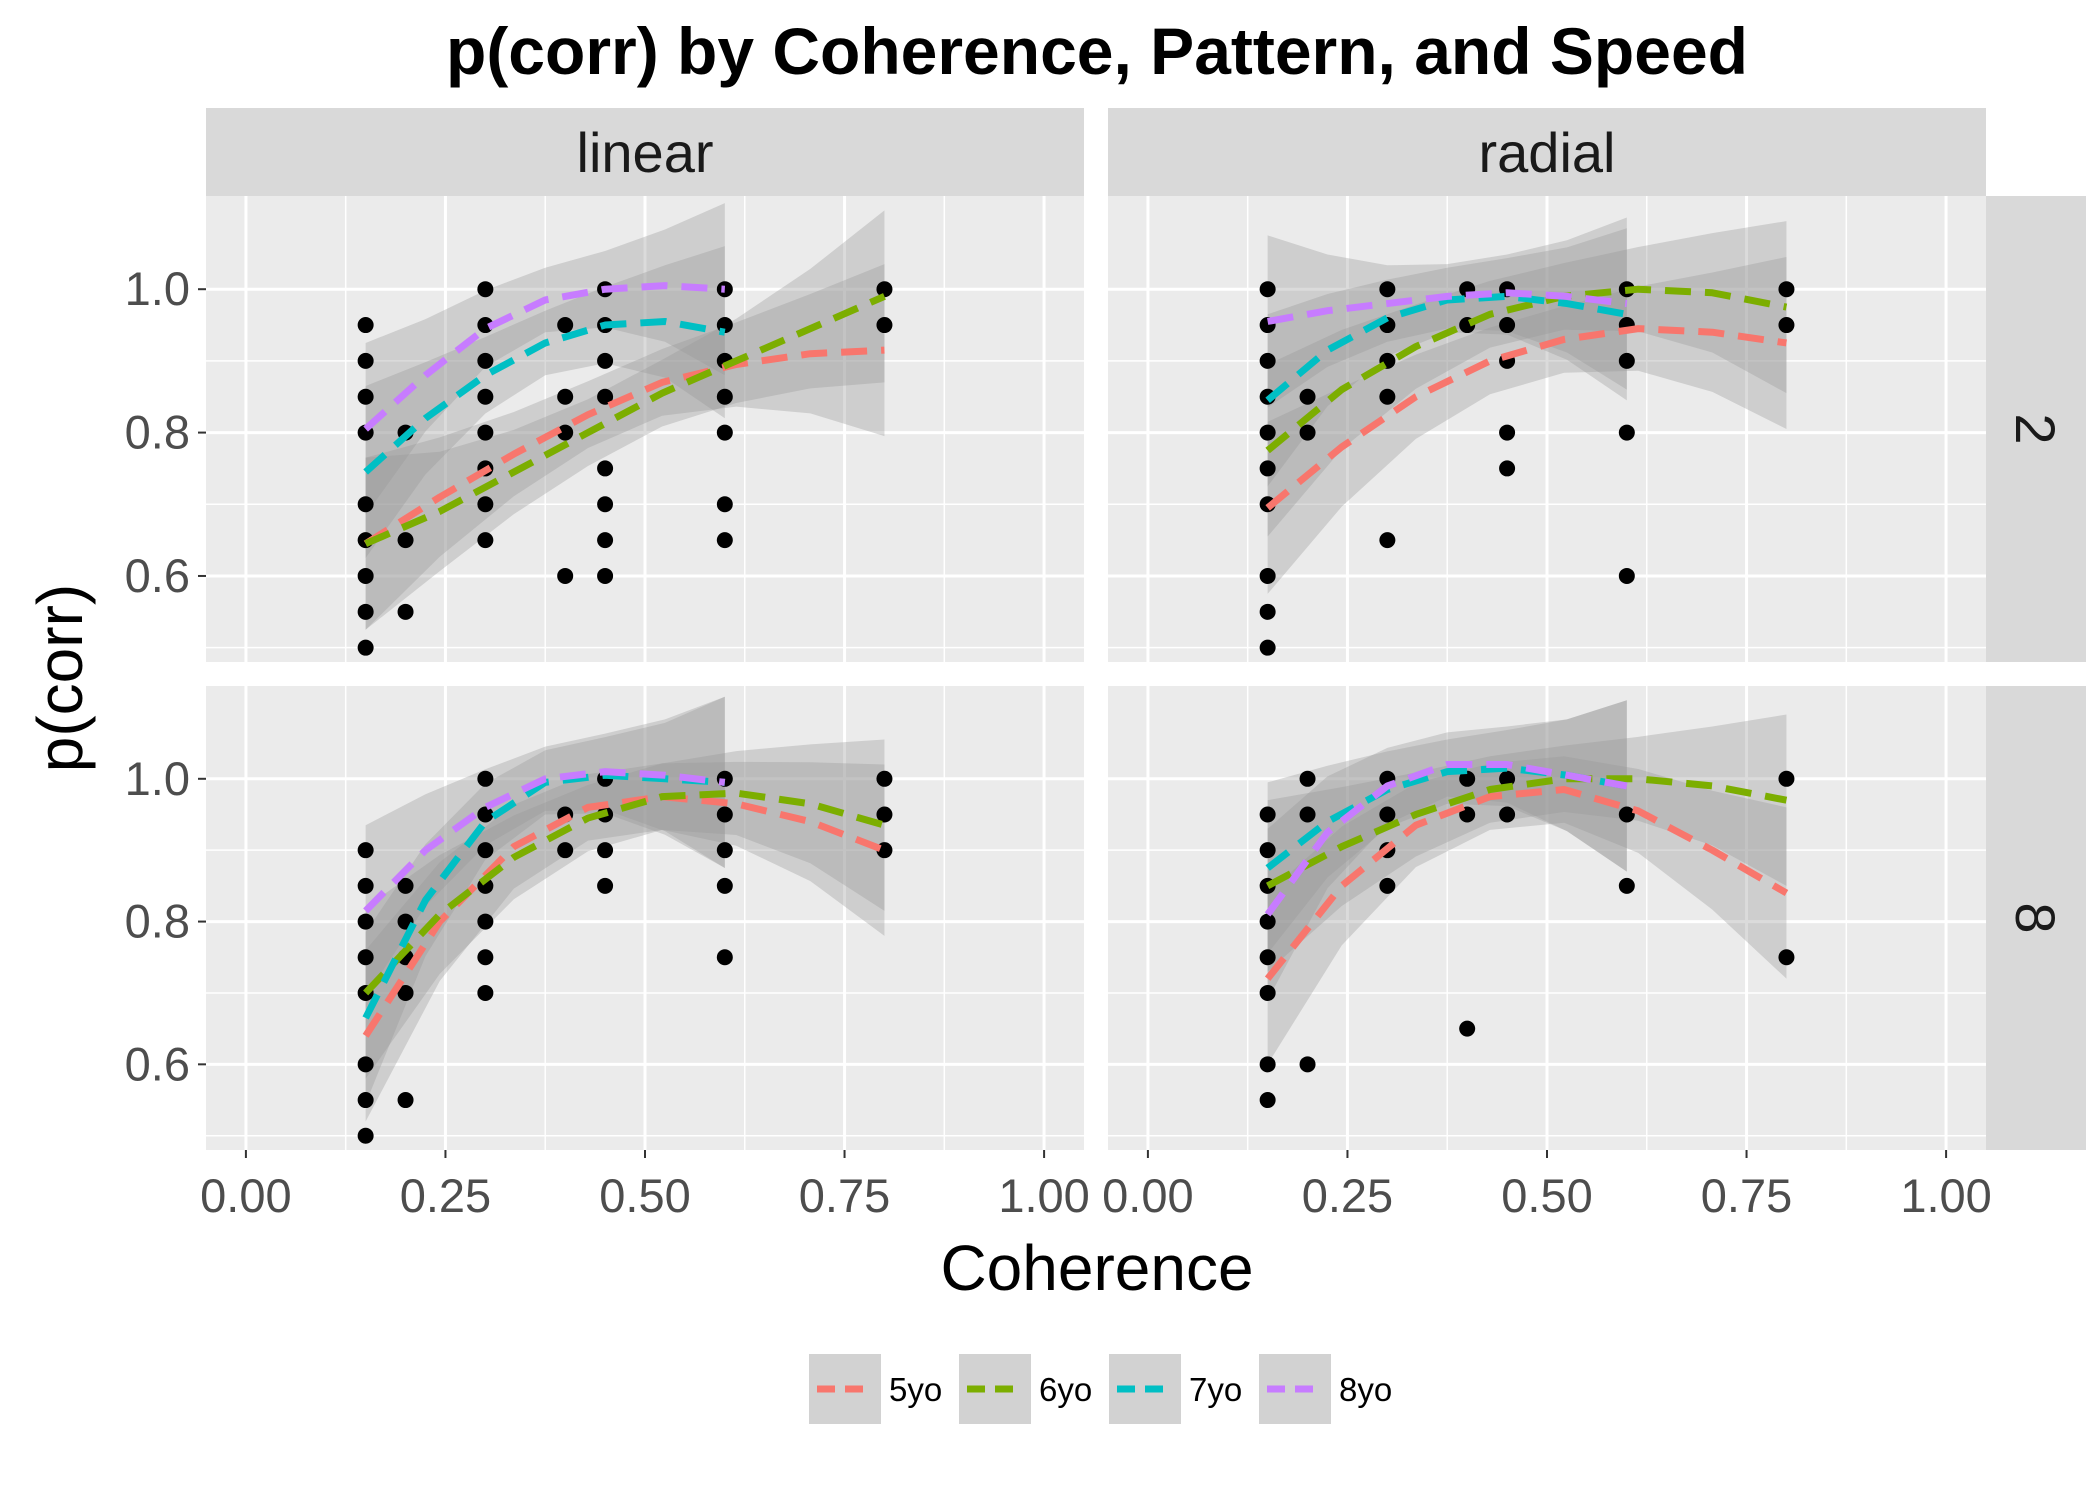 The height and width of the screenshot is (1499, 2099). I want to click on x-tick-label: 1.00, so click(1945, 1195).